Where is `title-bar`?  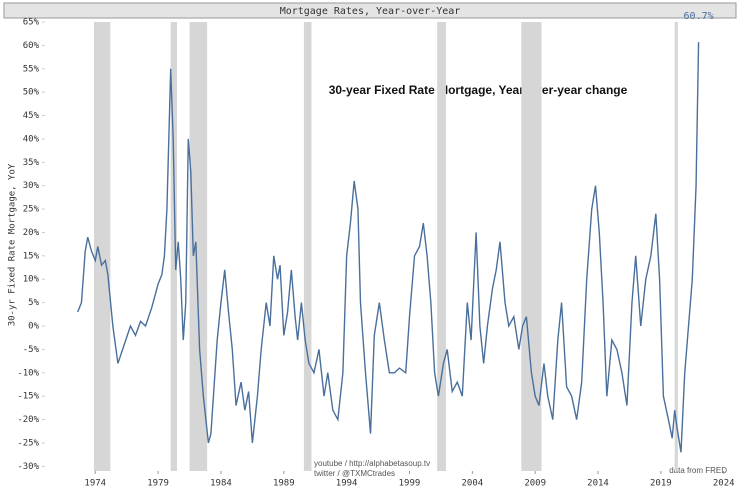 title-bar is located at coordinates (370, 10).